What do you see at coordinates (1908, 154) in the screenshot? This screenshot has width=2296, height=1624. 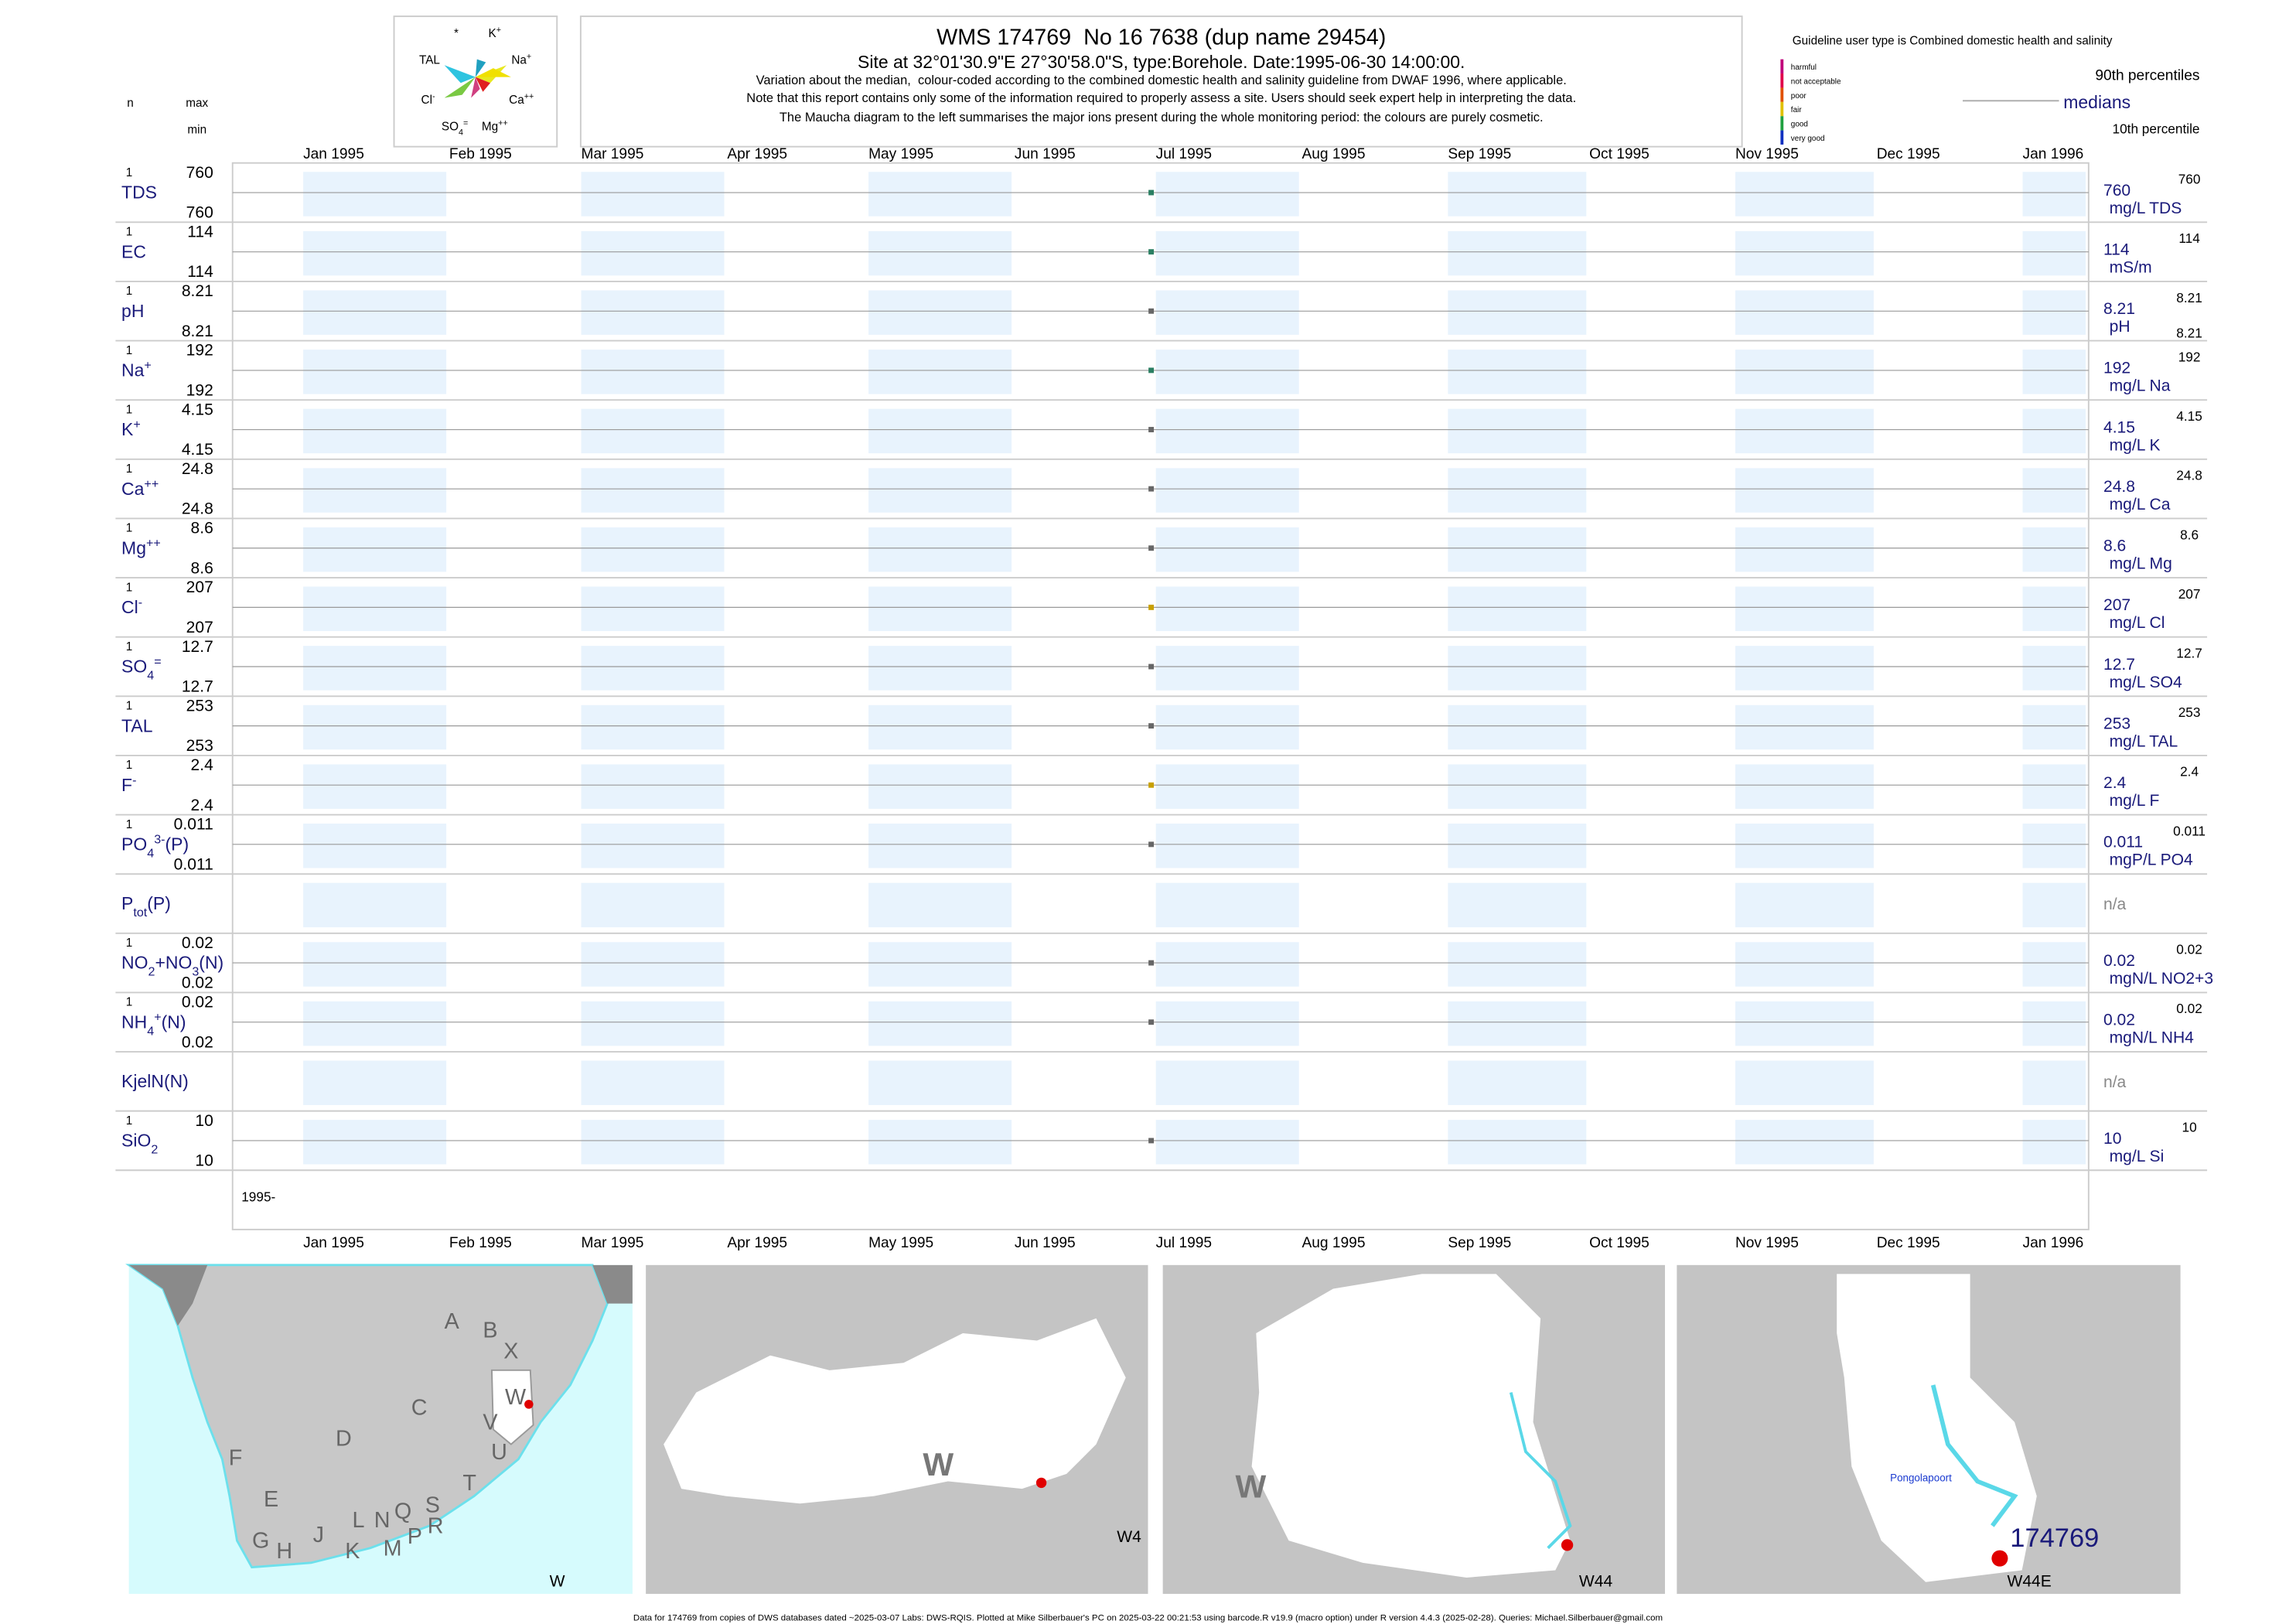 I see `x-tick-label: Dec 1995` at bounding box center [1908, 154].